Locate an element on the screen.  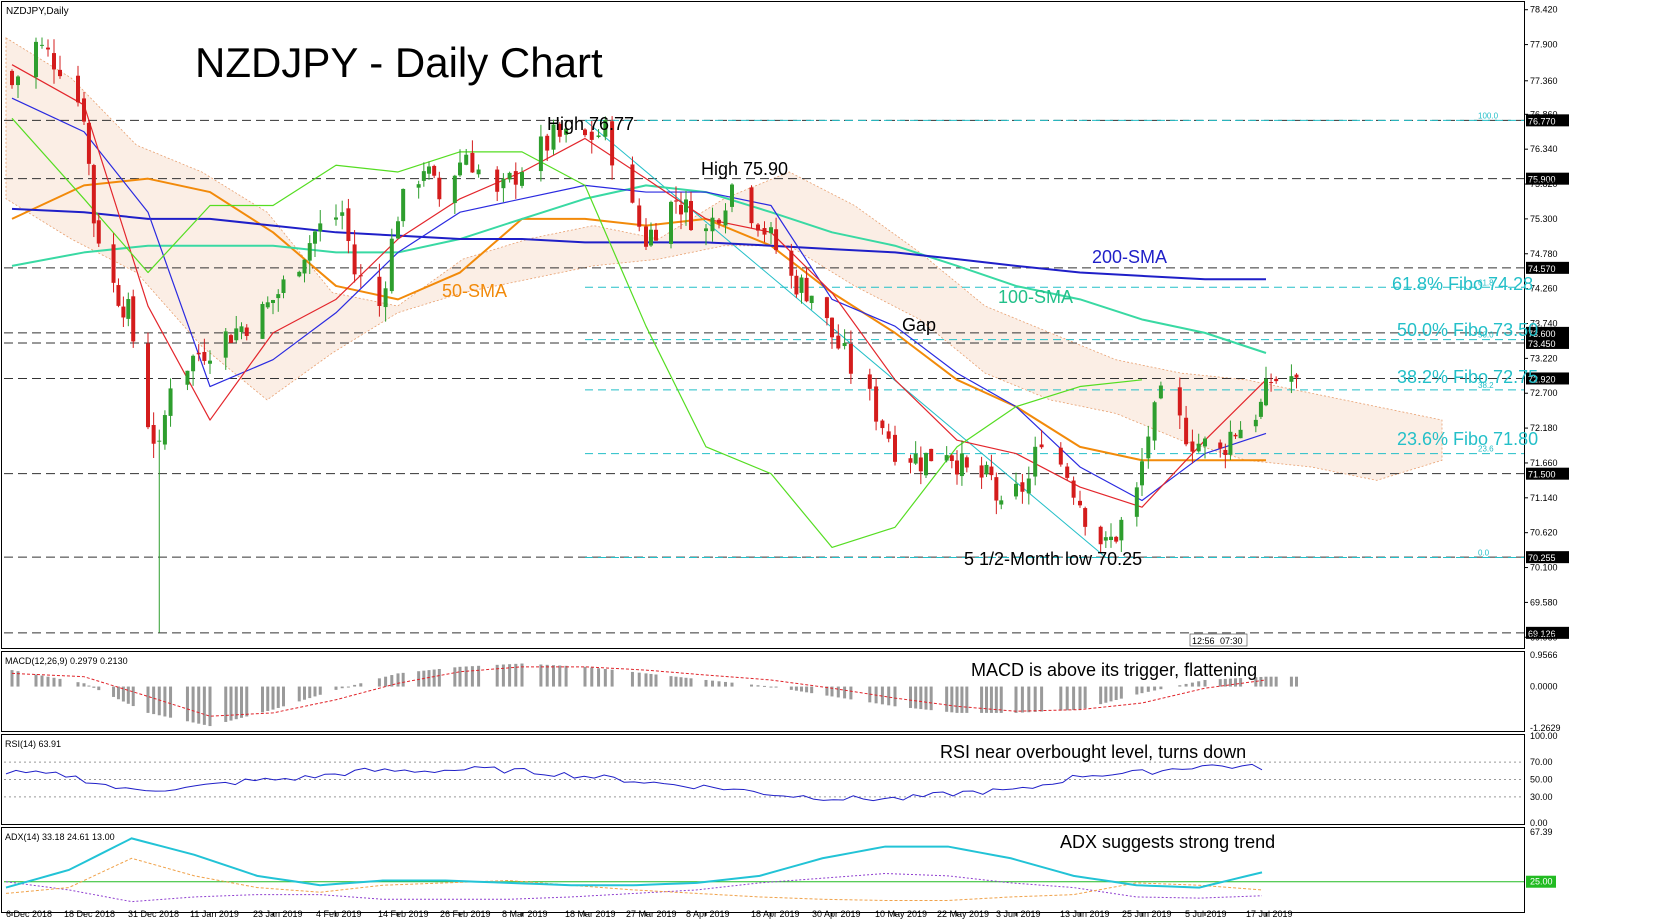
date-tick-label: 17 Jul 2019 is located at coordinates (1269, 914).